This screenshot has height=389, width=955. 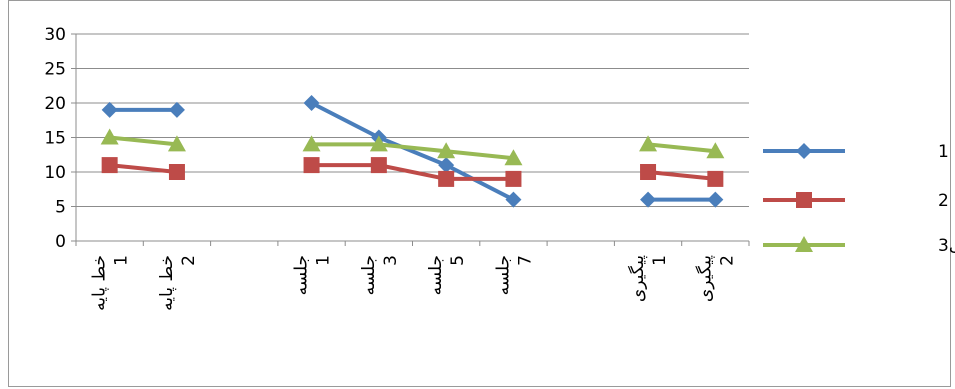 I want to click on x-category-label: پیگیری 1, so click(x=648, y=278).